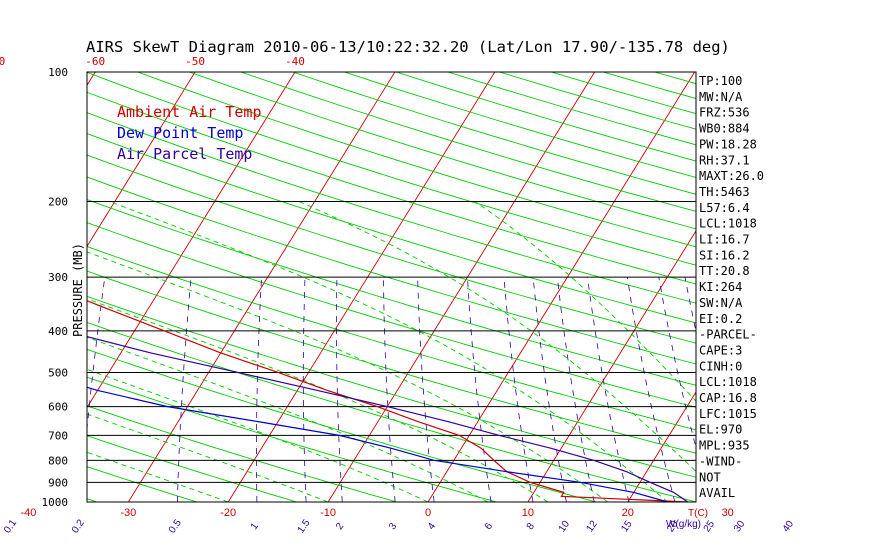 This screenshot has height=560, width=870. I want to click on bottom-temperature-tick-label: 10, so click(528, 513).